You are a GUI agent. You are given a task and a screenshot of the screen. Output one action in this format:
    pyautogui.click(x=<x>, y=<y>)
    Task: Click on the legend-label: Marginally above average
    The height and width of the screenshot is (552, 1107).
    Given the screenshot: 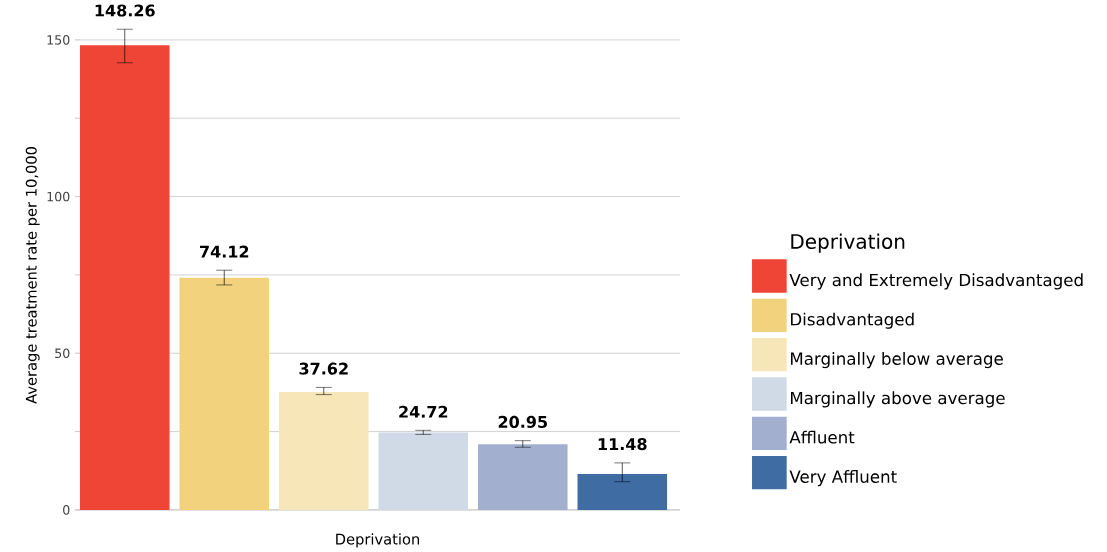 What is the action you would take?
    pyautogui.click(x=897, y=399)
    